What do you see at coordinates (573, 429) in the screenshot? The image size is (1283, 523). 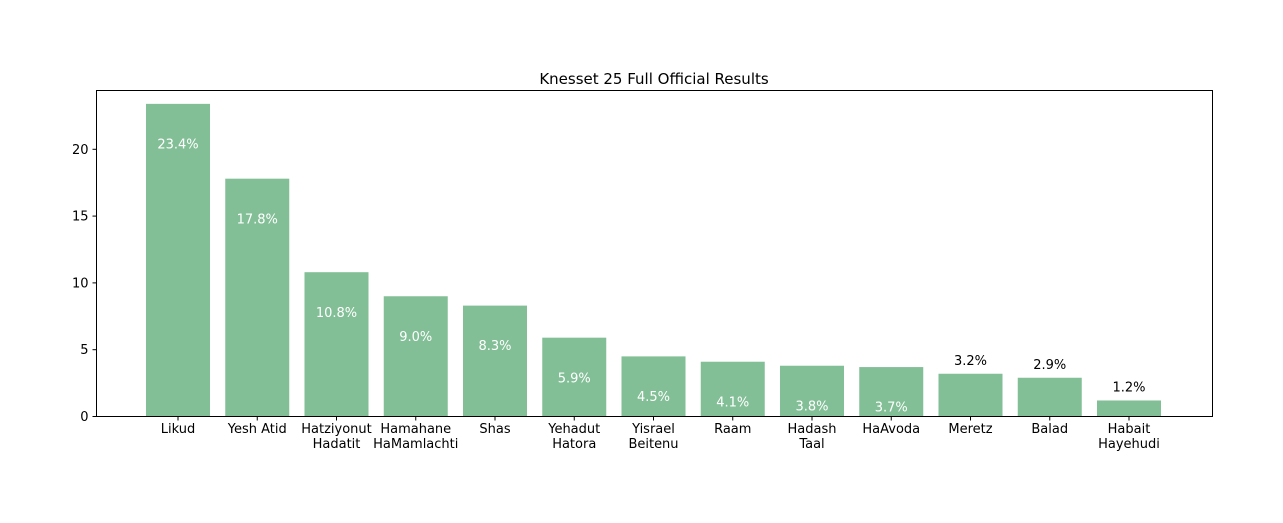 I see `x-tick-label-5-line-0: Yehadut` at bounding box center [573, 429].